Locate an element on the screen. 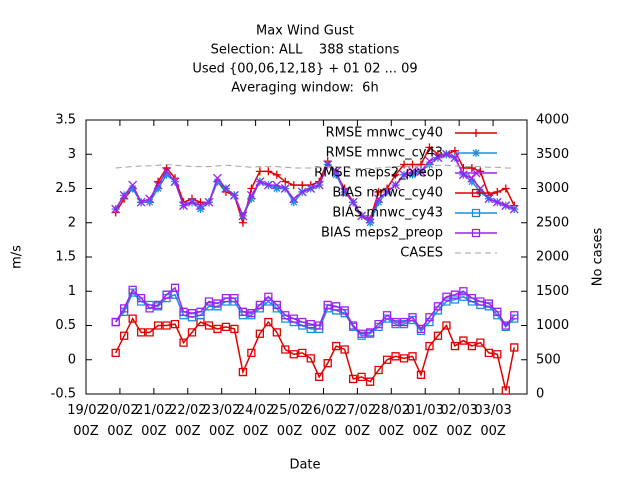  legend-label: BIAS mnwc_cy43 is located at coordinates (387, 213).